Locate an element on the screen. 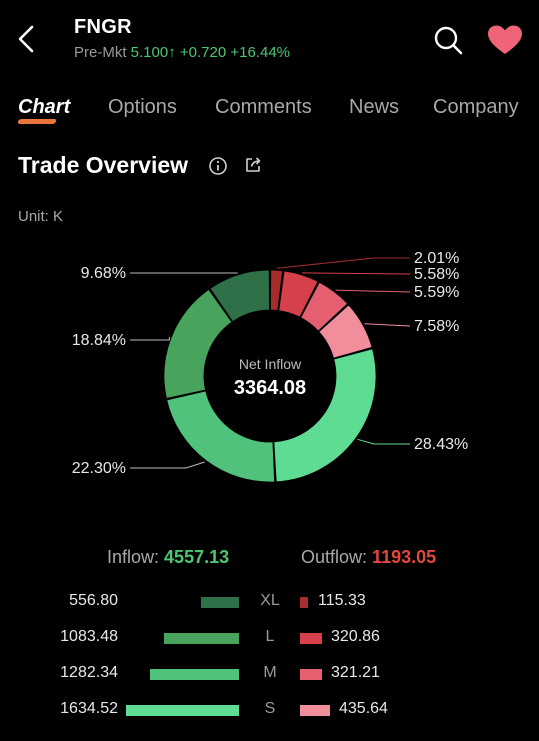 The image size is (539, 741). inflow-l-bar is located at coordinates (201, 638).